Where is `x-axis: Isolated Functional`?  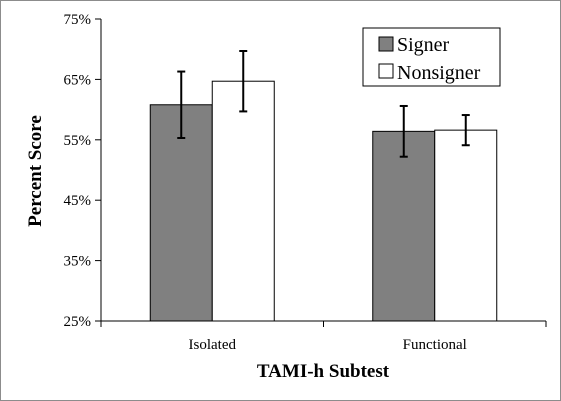
x-axis: Isolated Functional is located at coordinates (323, 336).